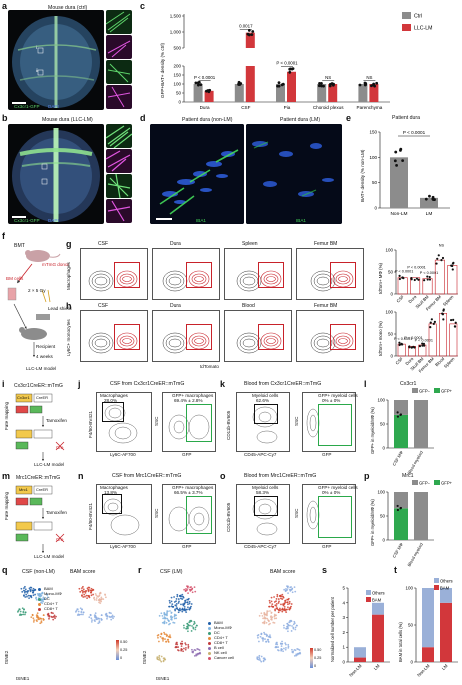 This screenshot has height=685, width=462. What do you see at coordinates (60, 308) in the screenshot?
I see `panel-f-shield: Lead shield` at bounding box center [60, 308].